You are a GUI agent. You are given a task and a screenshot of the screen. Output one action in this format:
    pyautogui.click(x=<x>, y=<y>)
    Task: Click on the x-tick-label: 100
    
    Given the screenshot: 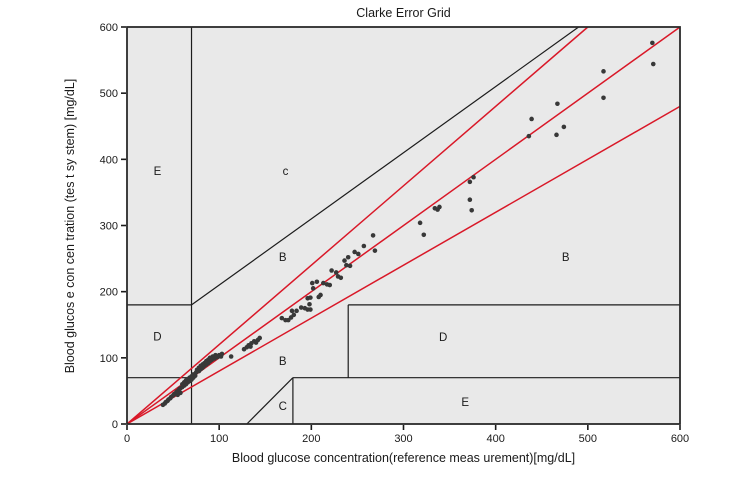 What is the action you would take?
    pyautogui.click(x=219, y=439)
    